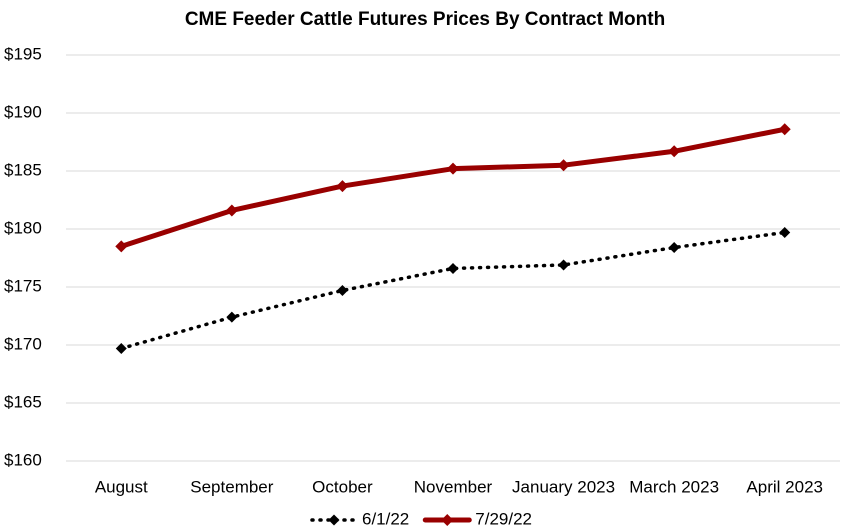 The image size is (842, 532). Describe the element at coordinates (784, 486) in the screenshot. I see `x-tick-label: April 2023` at that location.